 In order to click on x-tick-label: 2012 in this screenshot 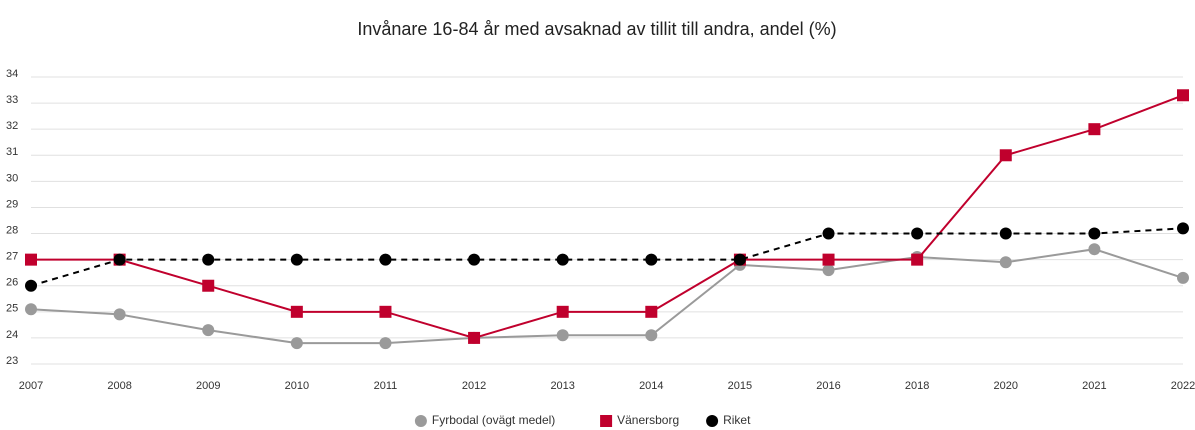, I will do `click(474, 386)`.